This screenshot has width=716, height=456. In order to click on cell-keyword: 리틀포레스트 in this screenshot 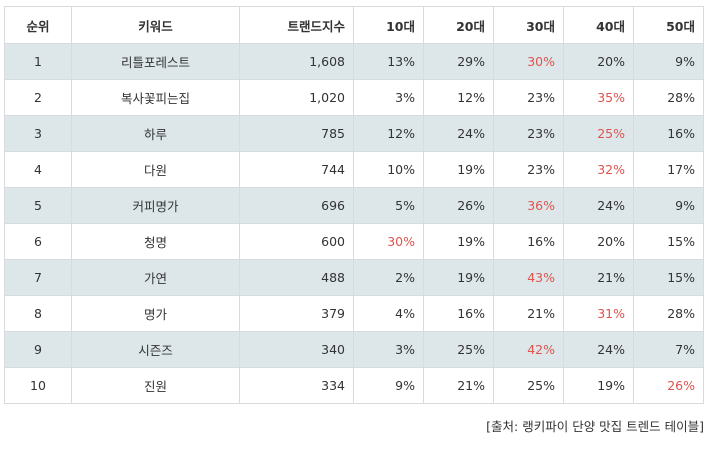, I will do `click(155, 61)`.